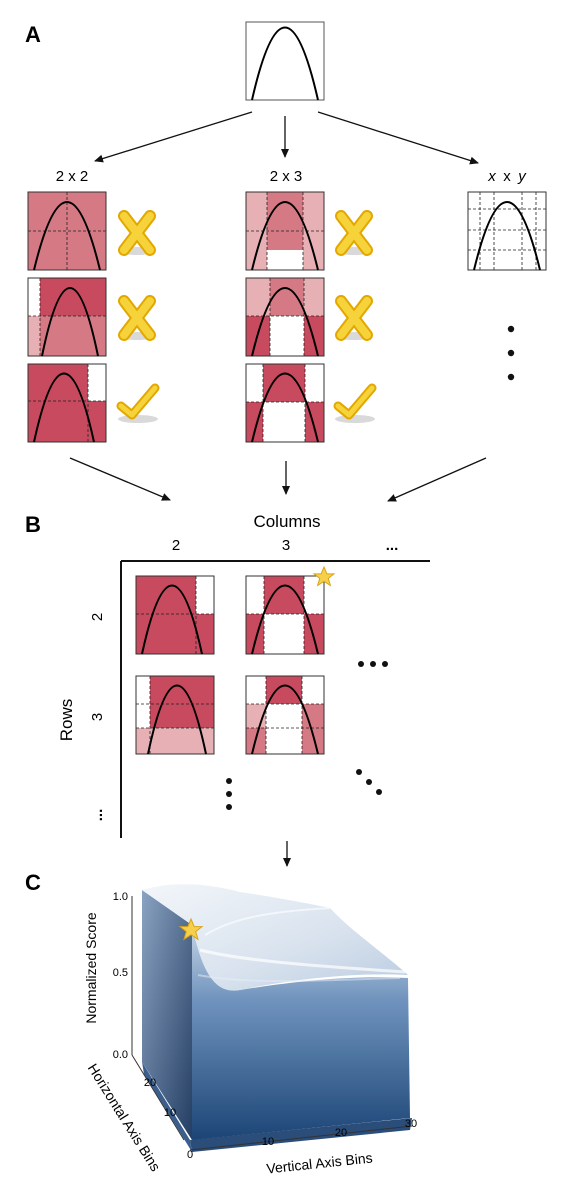 Image resolution: width=570 pixels, height=1201 pixels. I want to click on grid-cell-r3-c2, so click(175, 715).